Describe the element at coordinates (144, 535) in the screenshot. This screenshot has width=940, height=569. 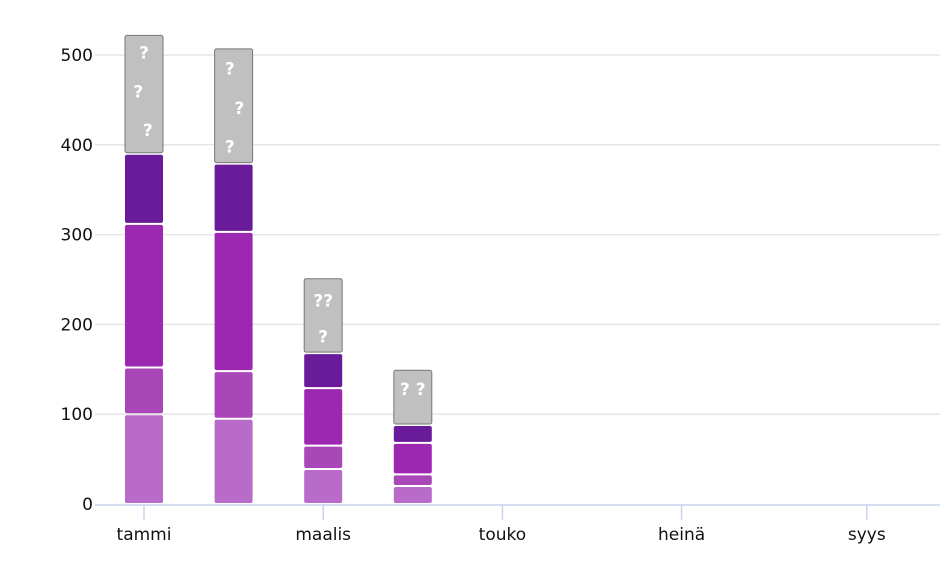
I see `x-tick-label: tammi` at that location.